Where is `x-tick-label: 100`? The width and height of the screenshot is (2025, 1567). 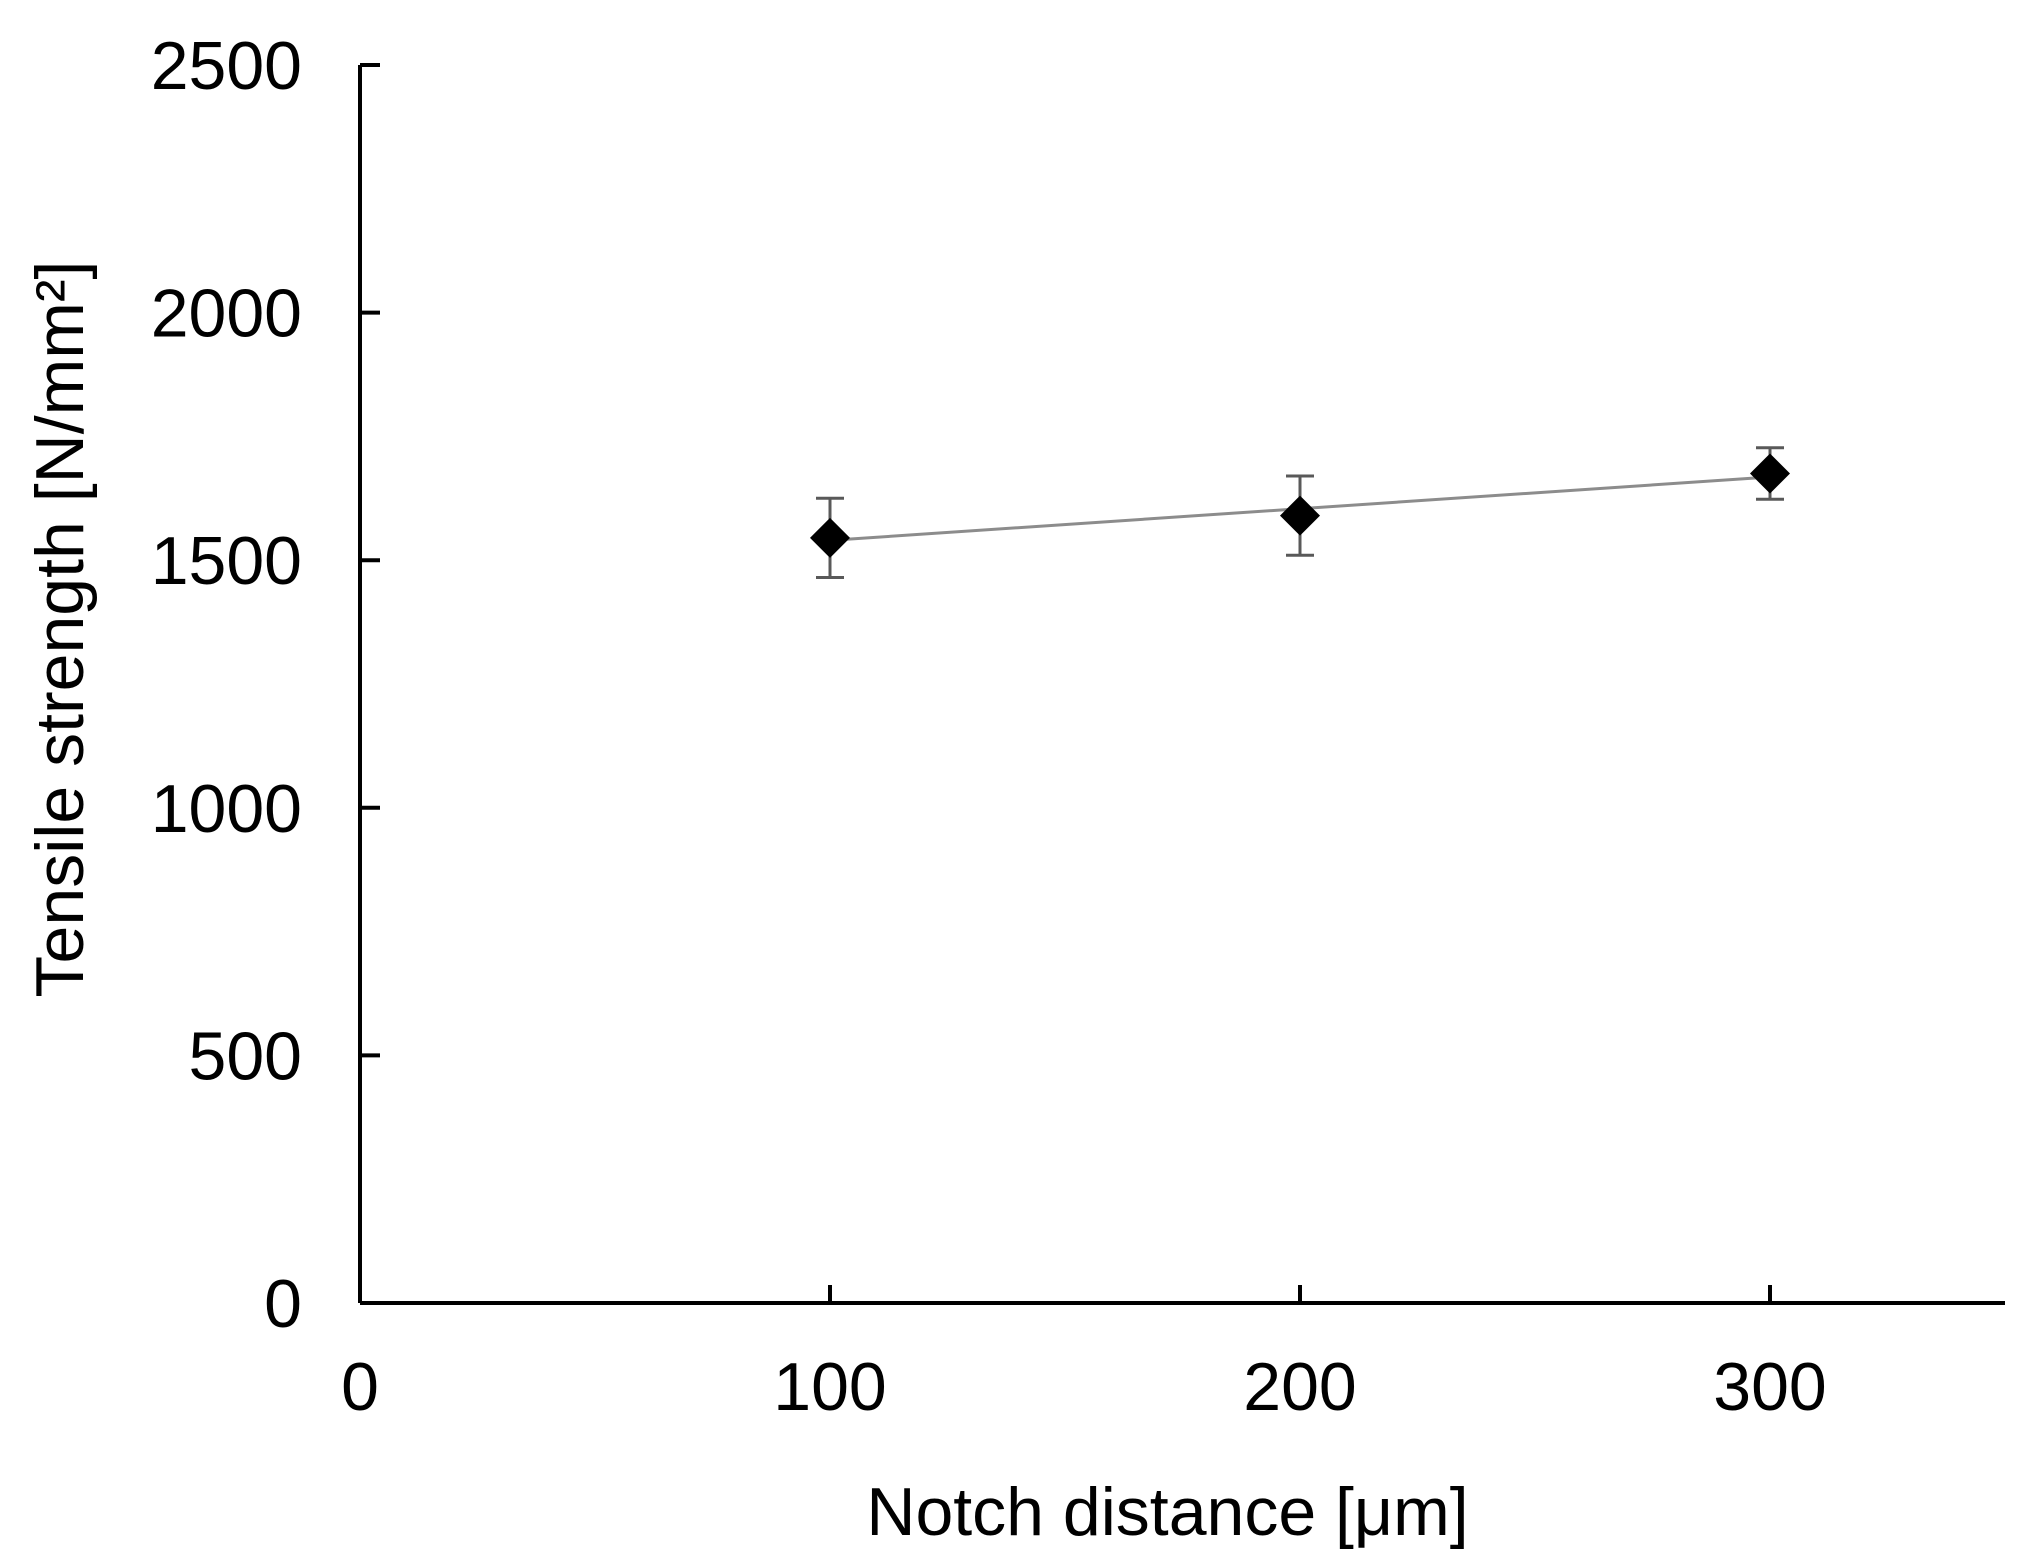 x-tick-label: 100 is located at coordinates (829, 1387).